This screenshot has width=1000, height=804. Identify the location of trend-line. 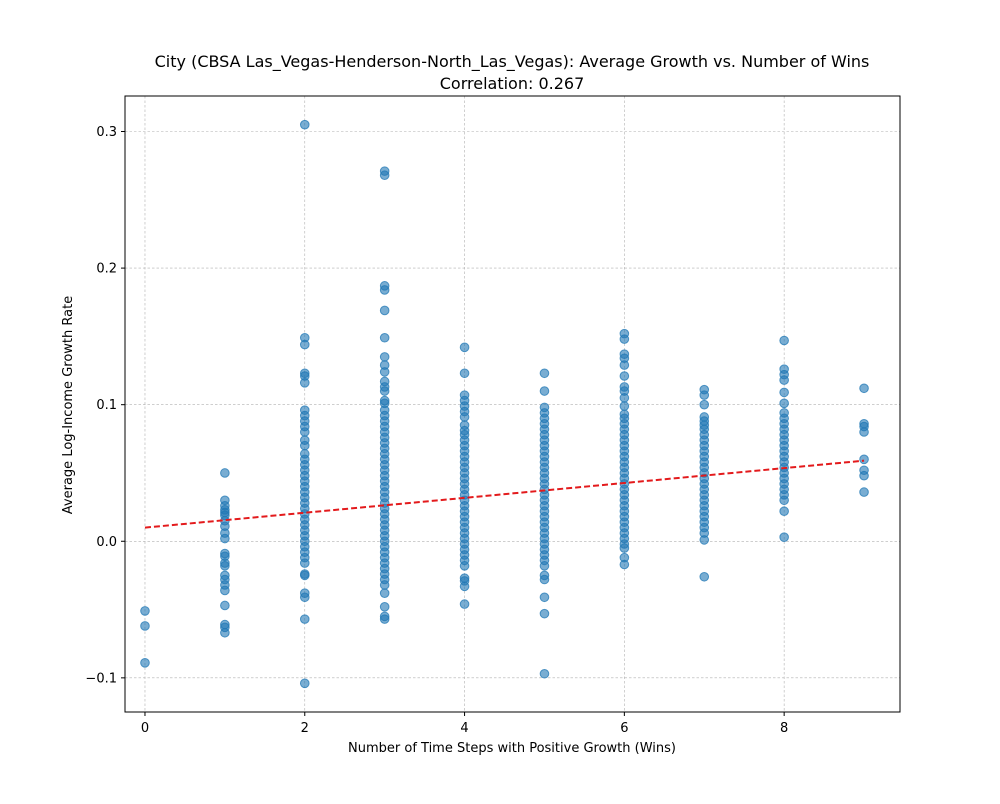
(504, 494).